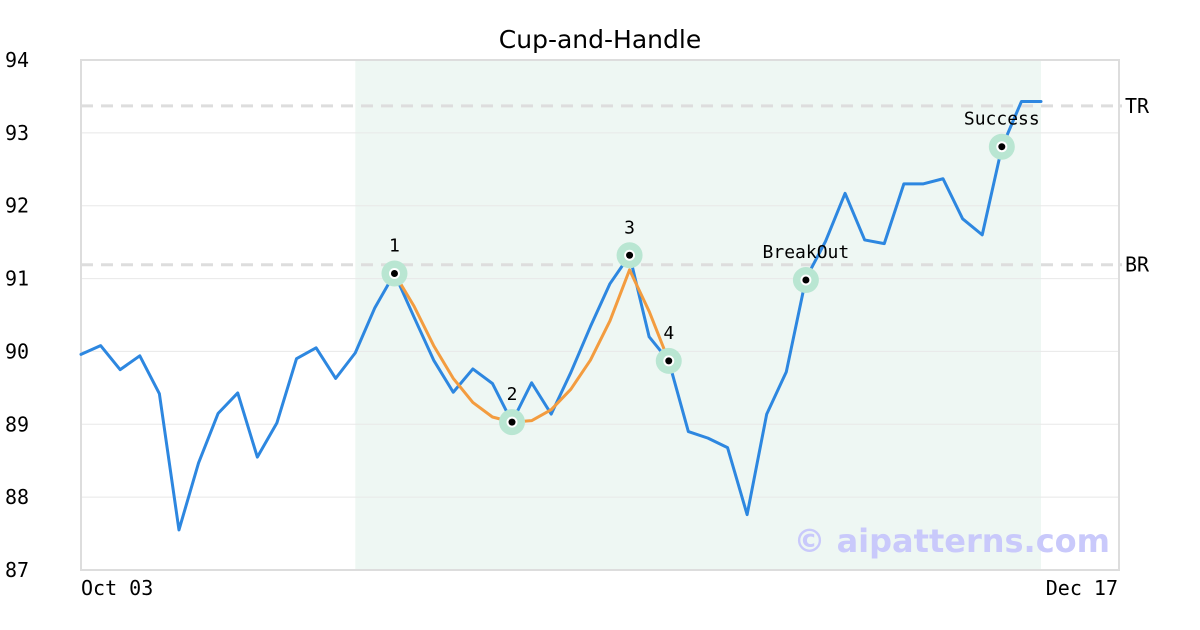 This screenshot has height=630, width=1200. I want to click on y-tick-label: 88, so click(17, 497).